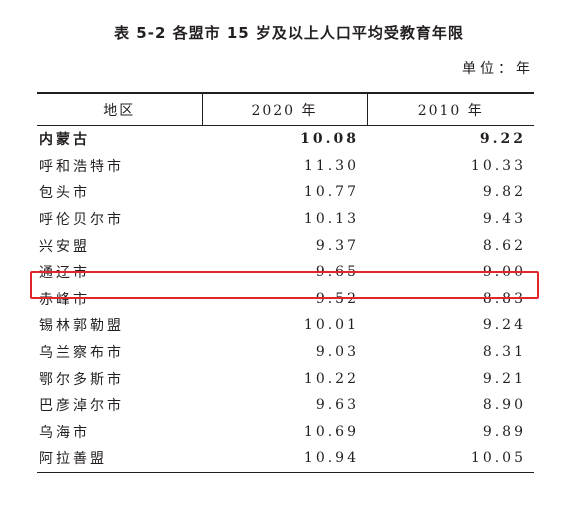  I want to click on table-row: 巴彦淖尔市 9.63 8.90, so click(285, 405).